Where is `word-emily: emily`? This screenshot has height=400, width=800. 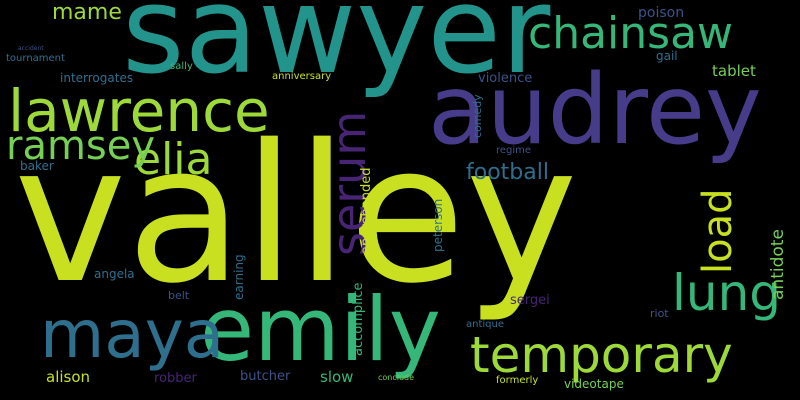 word-emily: emily is located at coordinates (320, 329).